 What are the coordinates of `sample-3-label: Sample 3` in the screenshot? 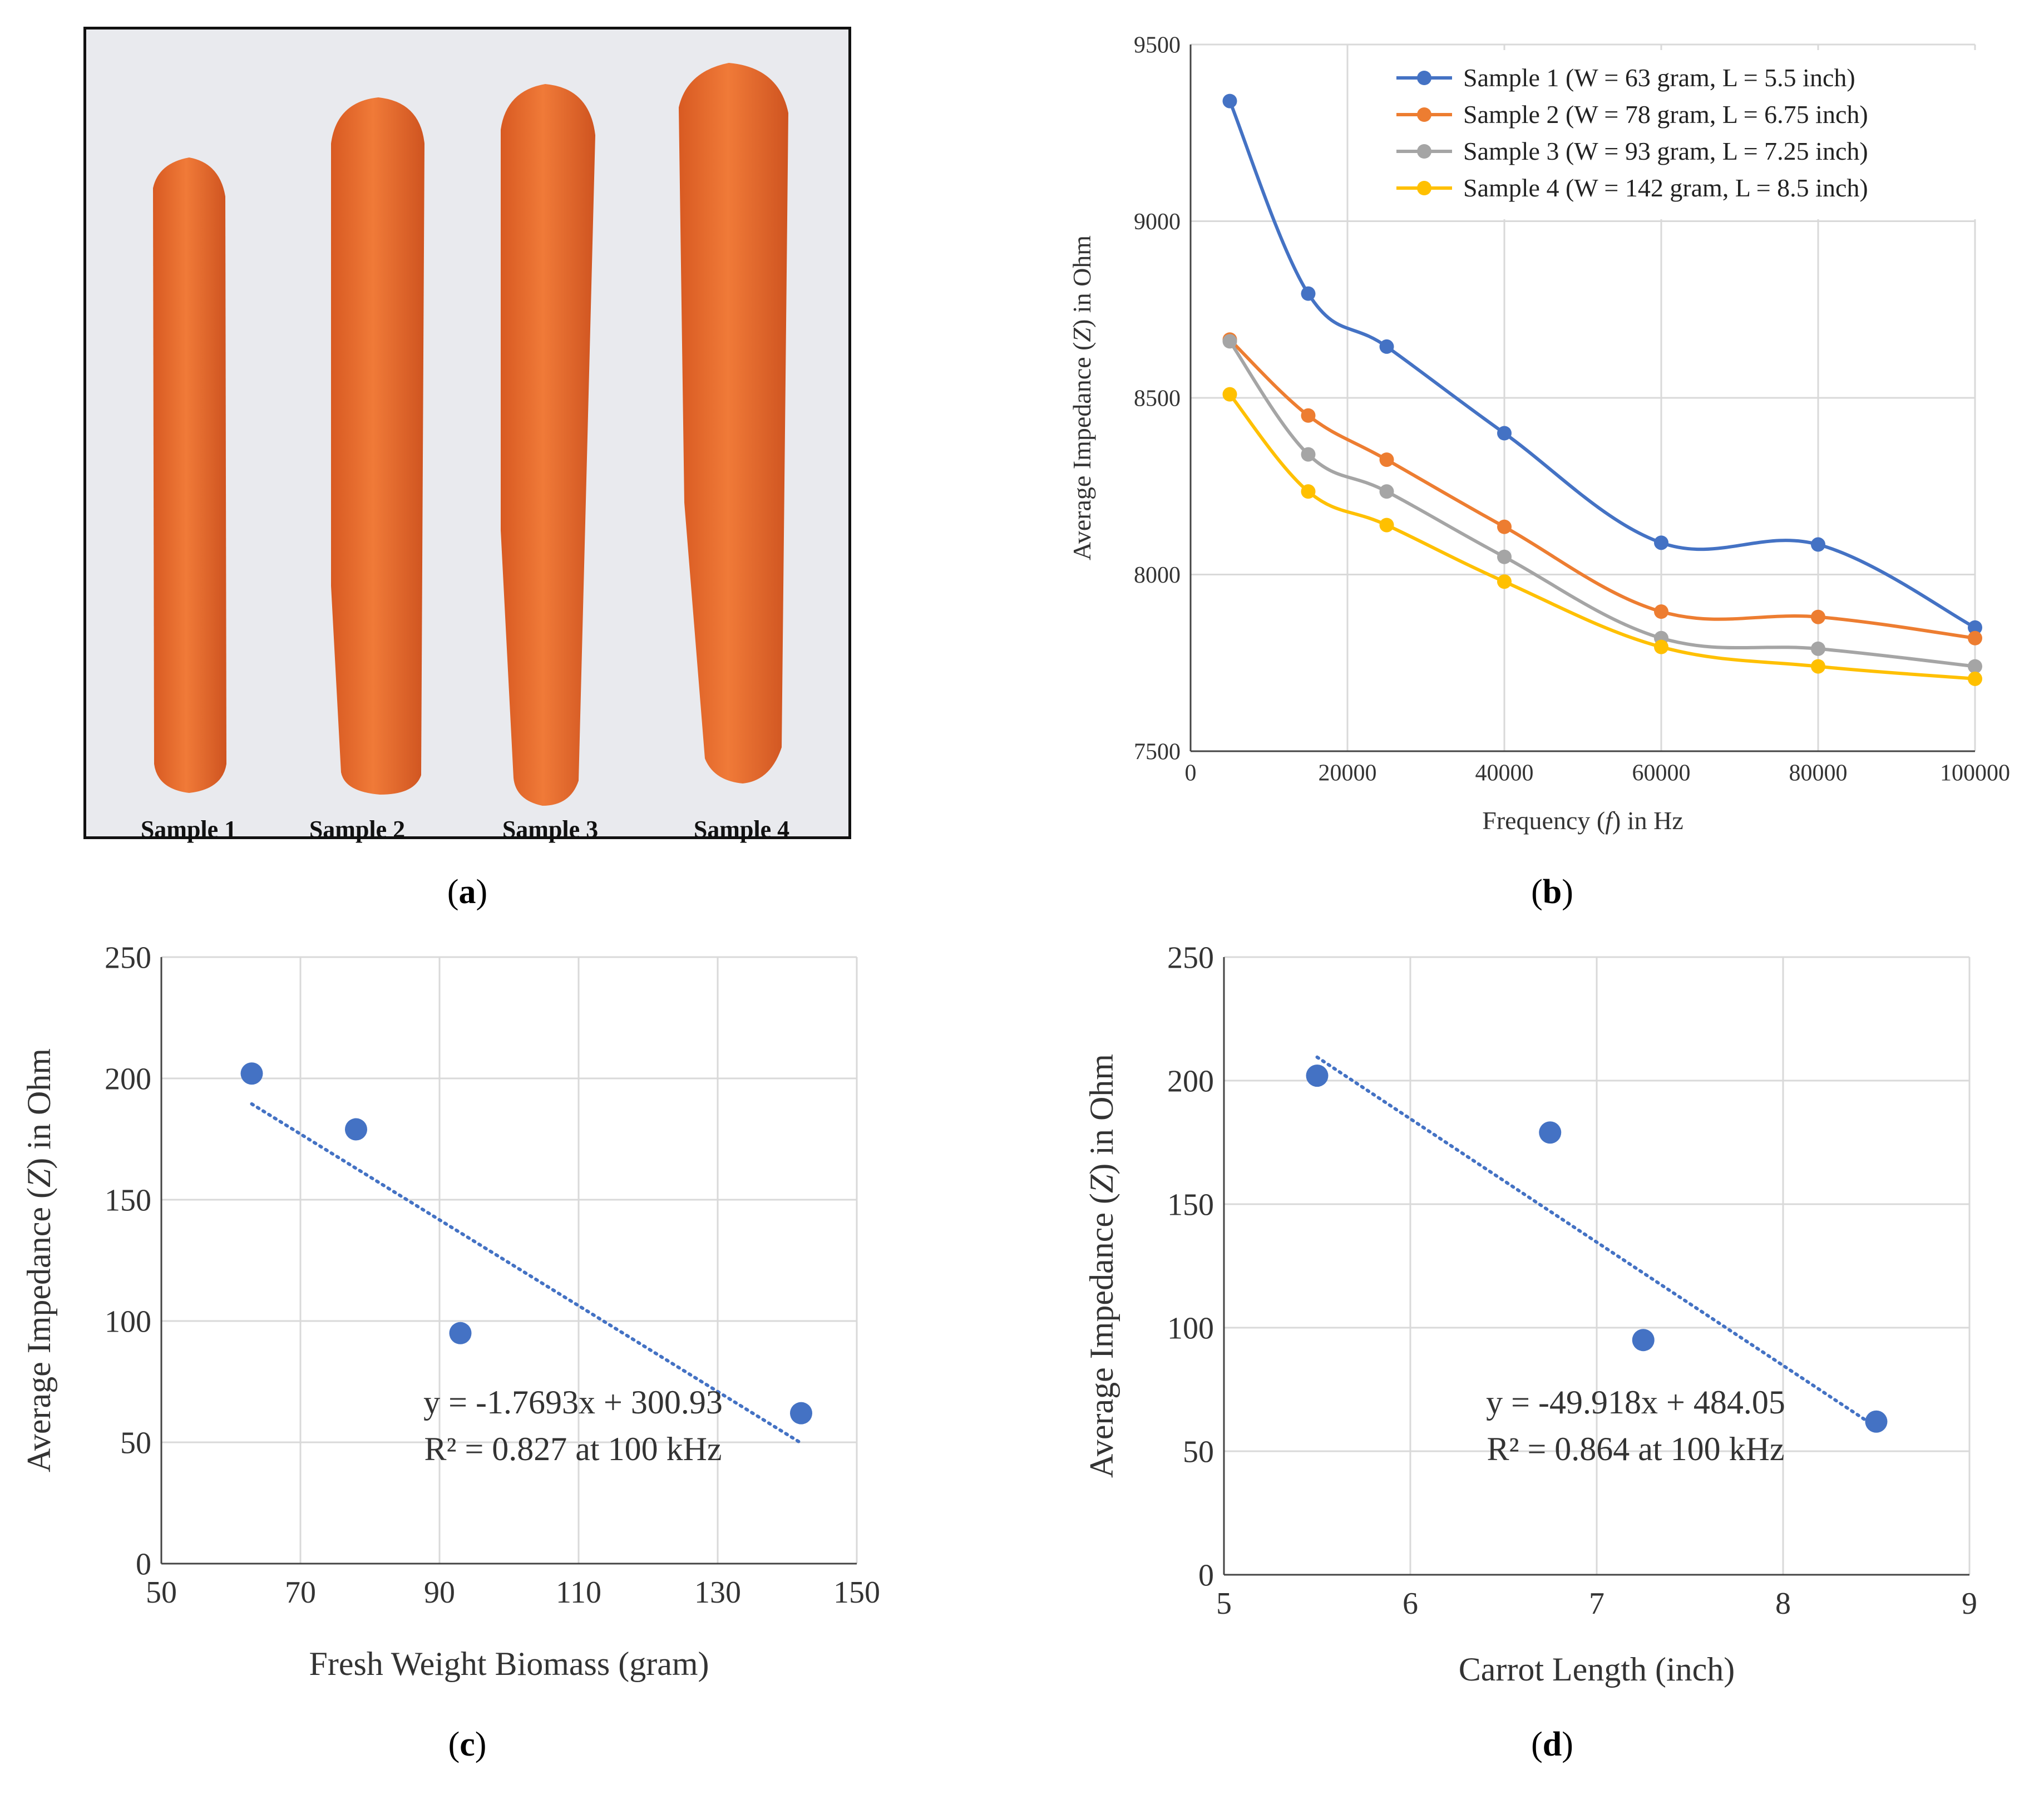 It's located at (550, 829).